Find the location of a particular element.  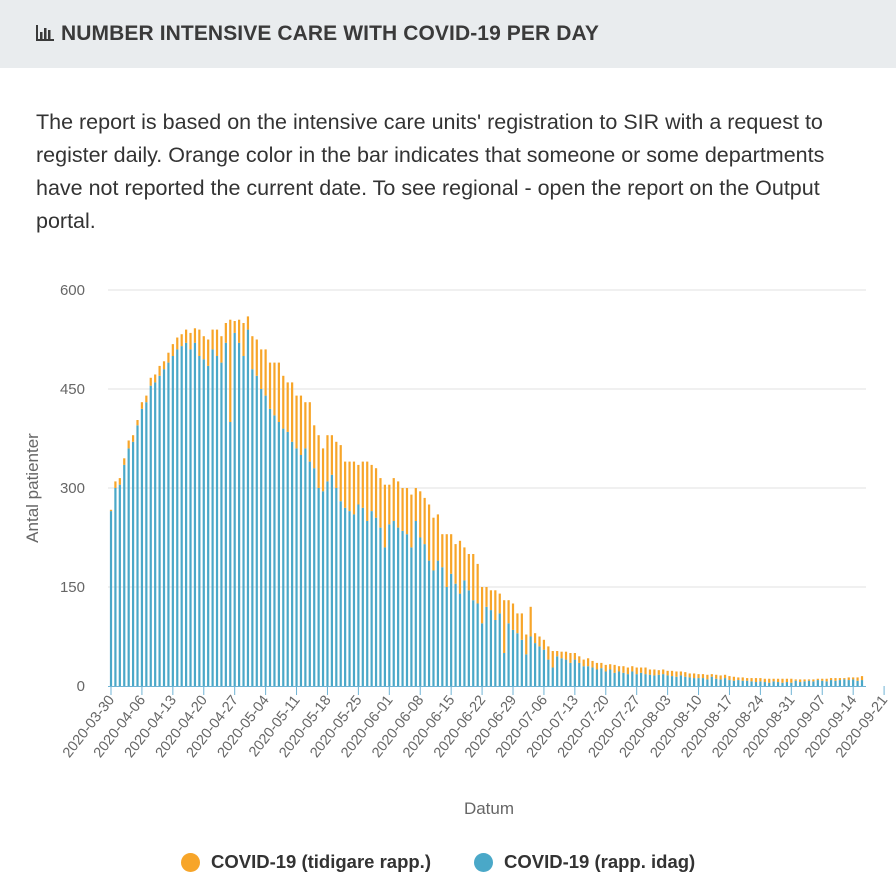

y-tick-label: 600 is located at coordinates (72, 290).